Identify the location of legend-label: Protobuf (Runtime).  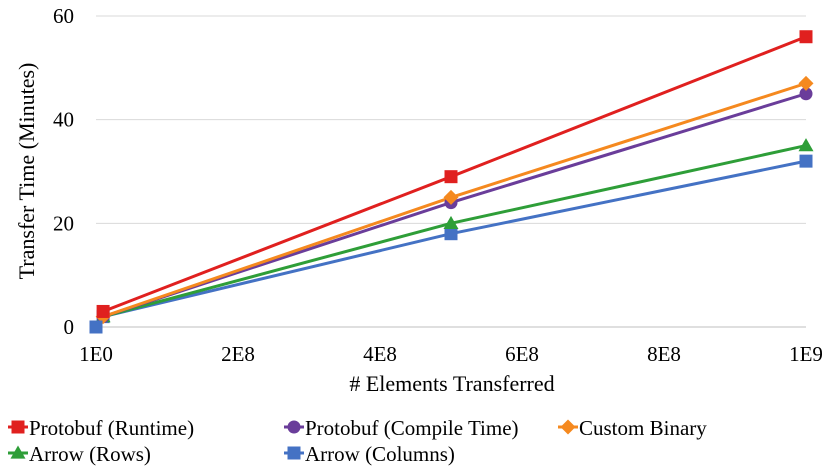
(111, 428).